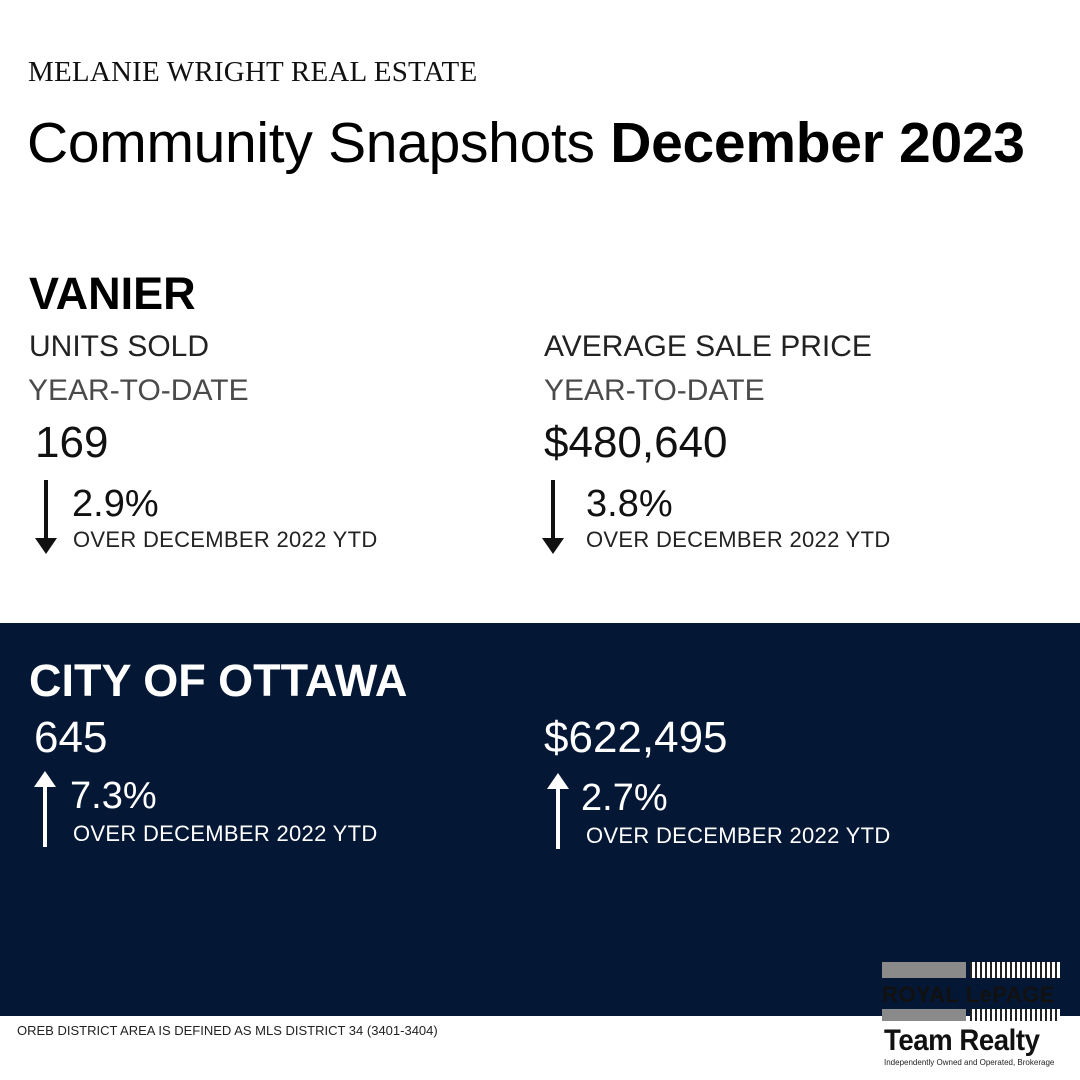 The width and height of the screenshot is (1080, 1080). What do you see at coordinates (636, 737) in the screenshot?
I see `ottawa-price-value: $622,495` at bounding box center [636, 737].